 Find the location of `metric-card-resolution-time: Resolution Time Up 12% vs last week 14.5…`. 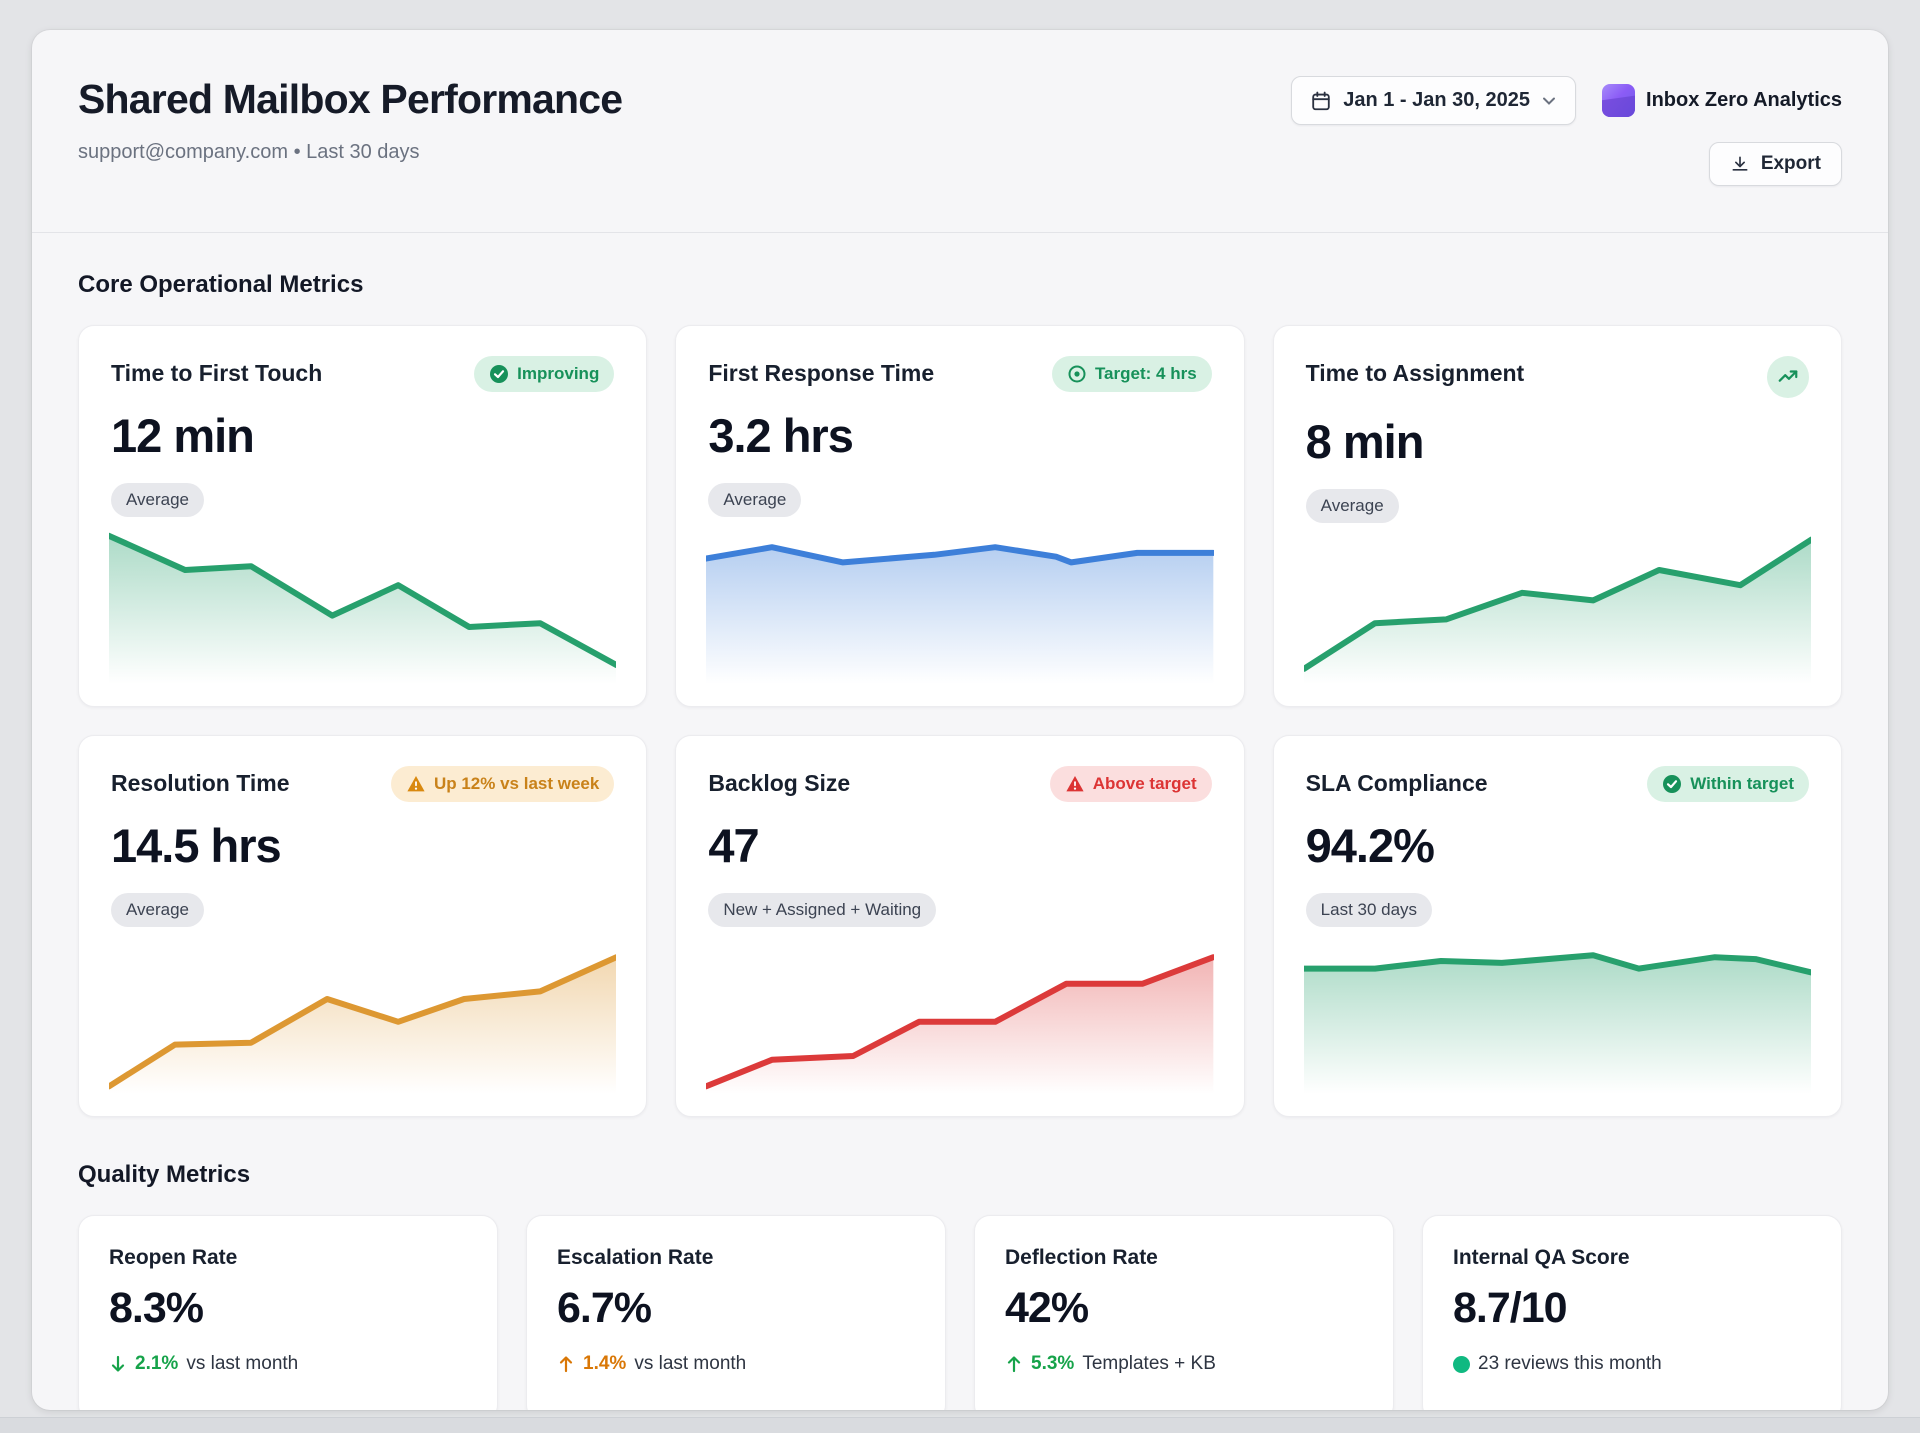

metric-card-resolution-time: Resolution Time Up 12% vs last week 14.5… is located at coordinates (363, 926).